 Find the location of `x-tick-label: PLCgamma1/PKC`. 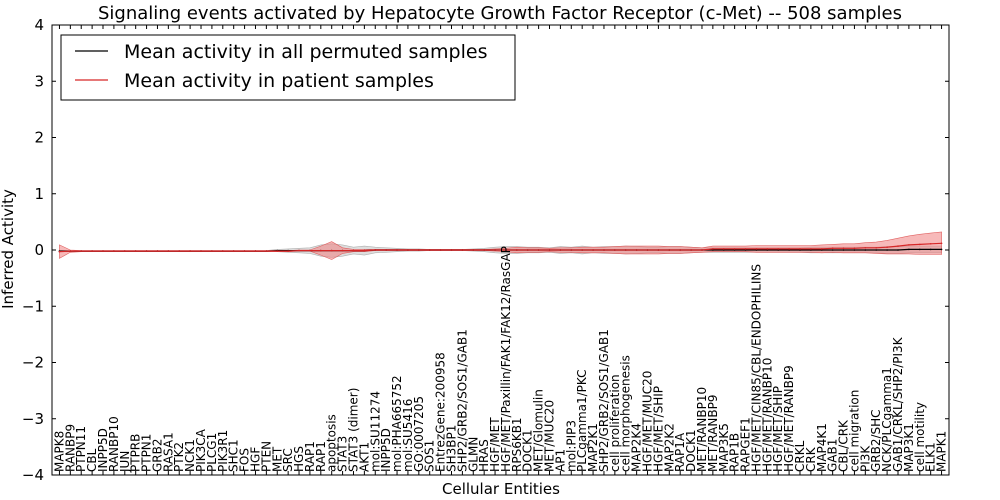

x-tick-label: PLCgamma1/PKC is located at coordinates (582, 420).